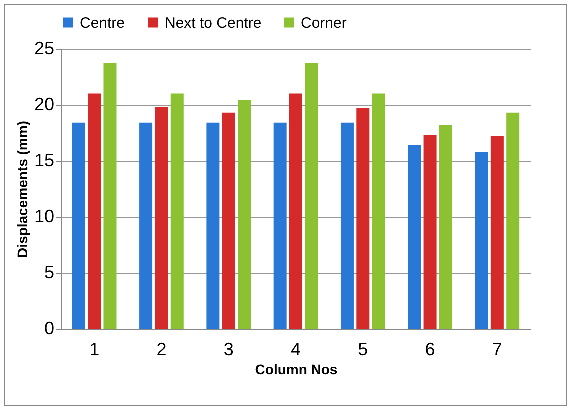  What do you see at coordinates (229, 350) in the screenshot?
I see `x-tick-label: 3` at bounding box center [229, 350].